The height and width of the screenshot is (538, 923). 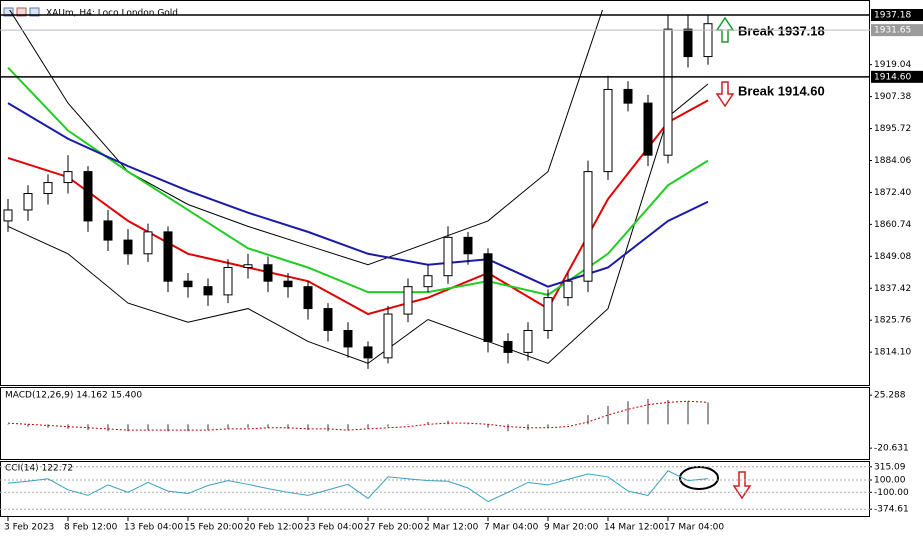 I want to click on y-tick-label: 1872.40, so click(x=892, y=193).